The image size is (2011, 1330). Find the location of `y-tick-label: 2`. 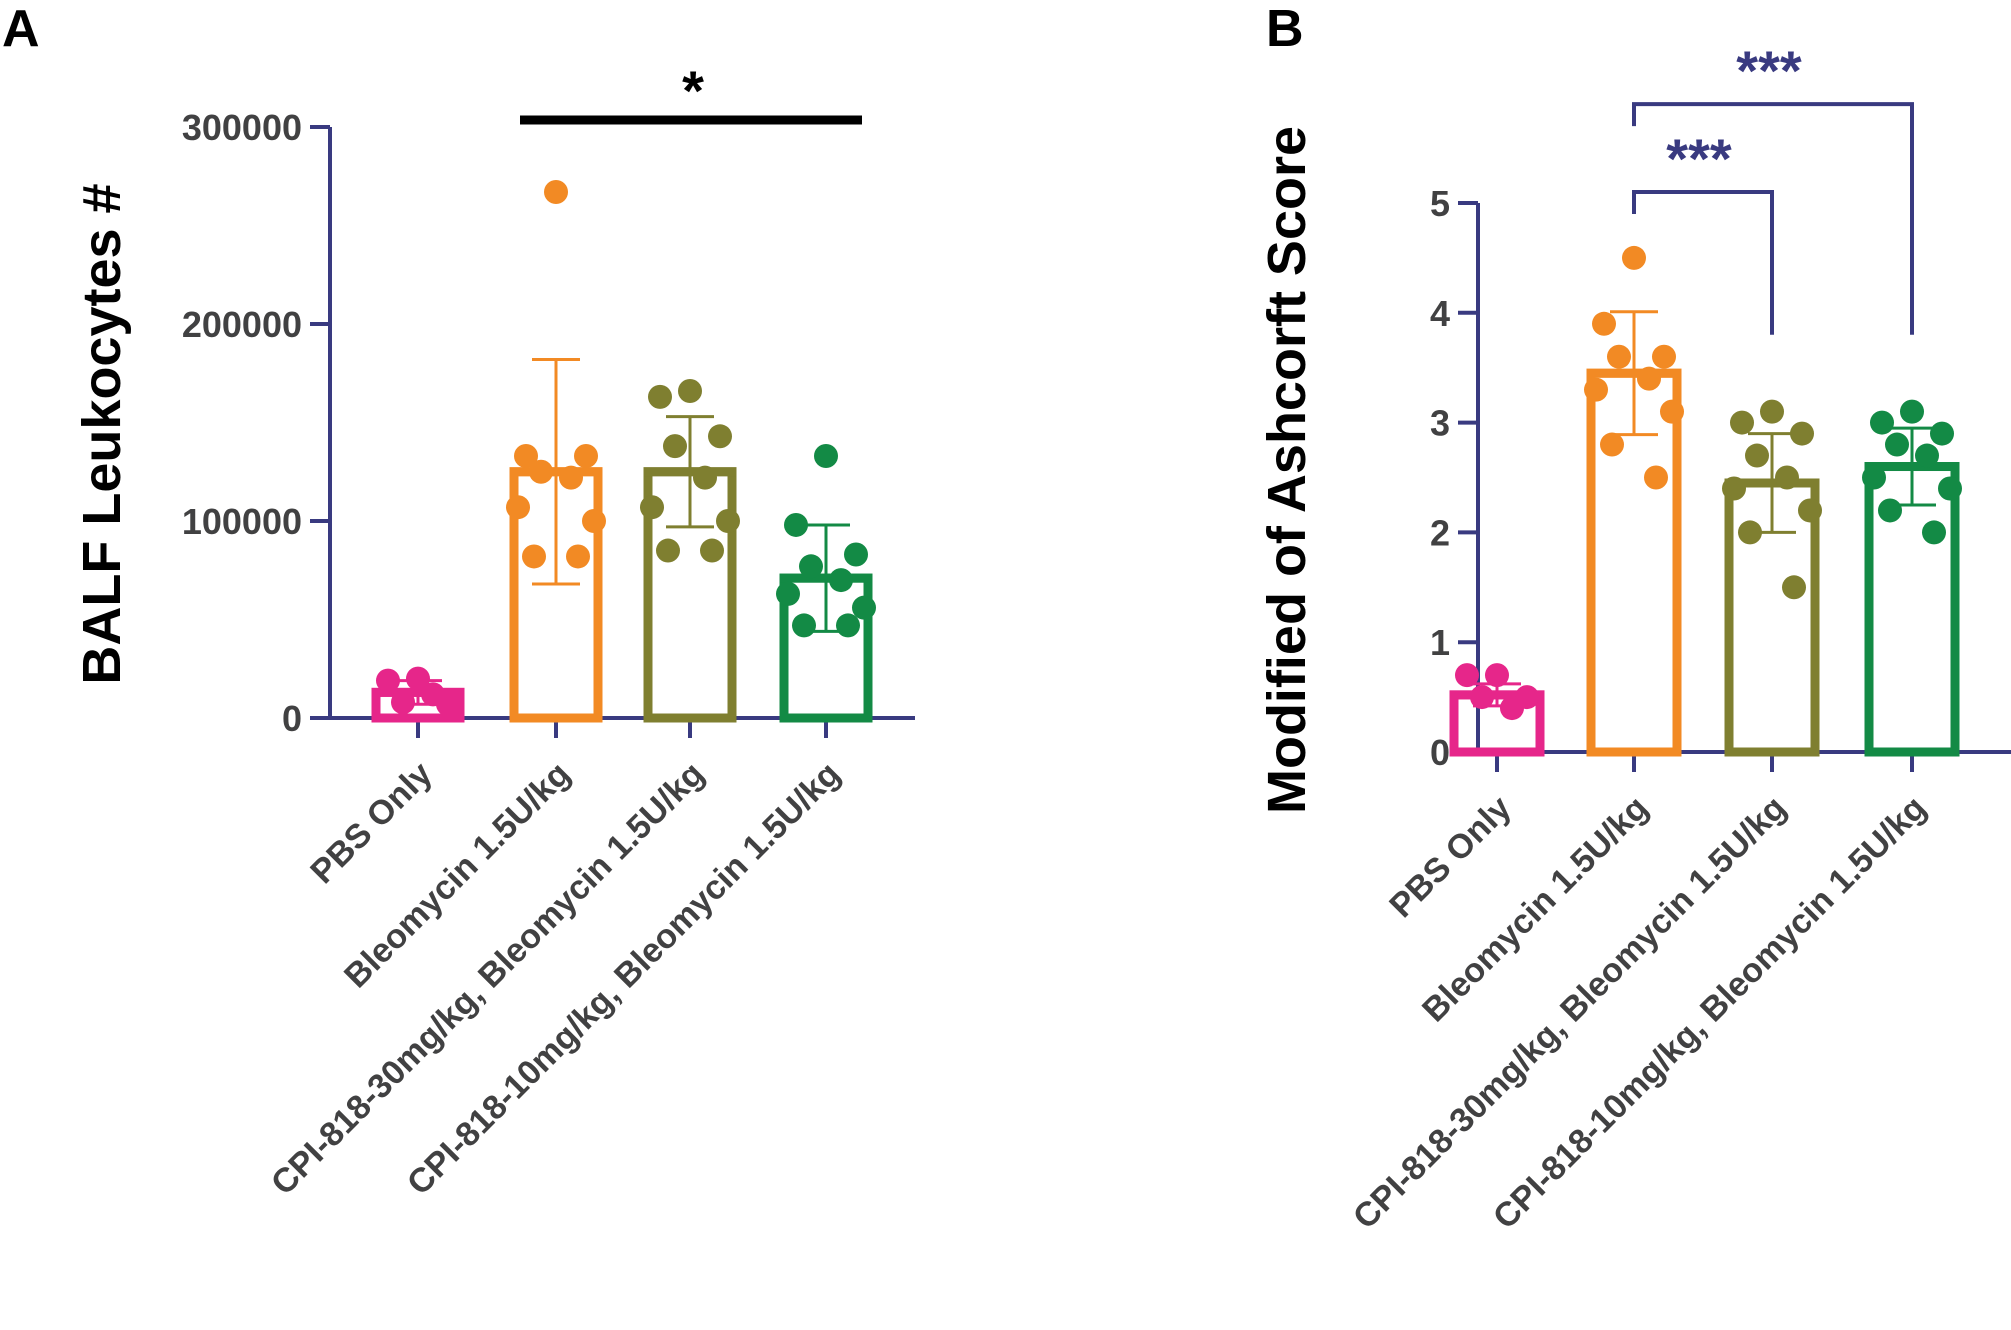

y-tick-label: 2 is located at coordinates (1440, 532).